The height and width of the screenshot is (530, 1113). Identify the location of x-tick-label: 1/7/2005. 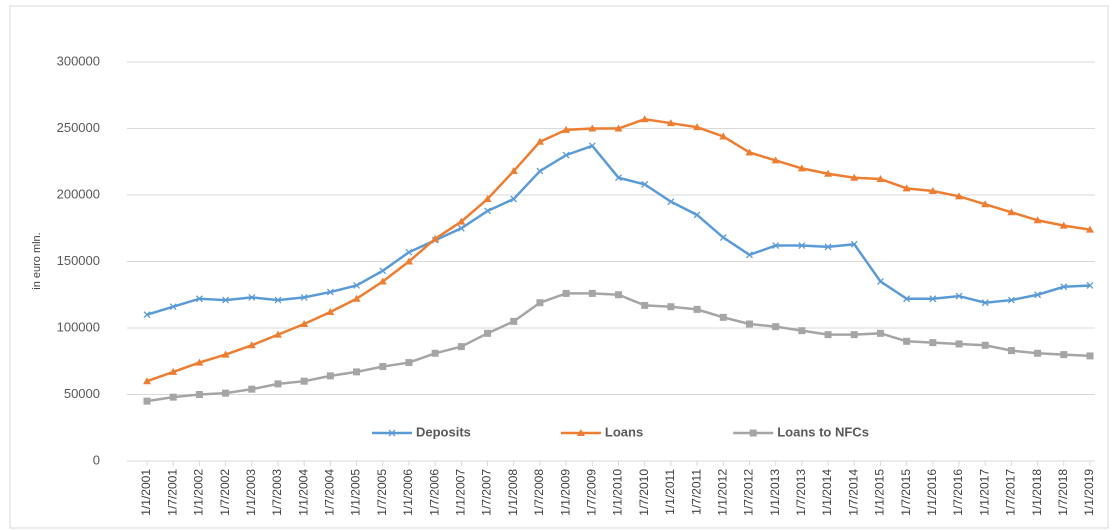
(382, 492).